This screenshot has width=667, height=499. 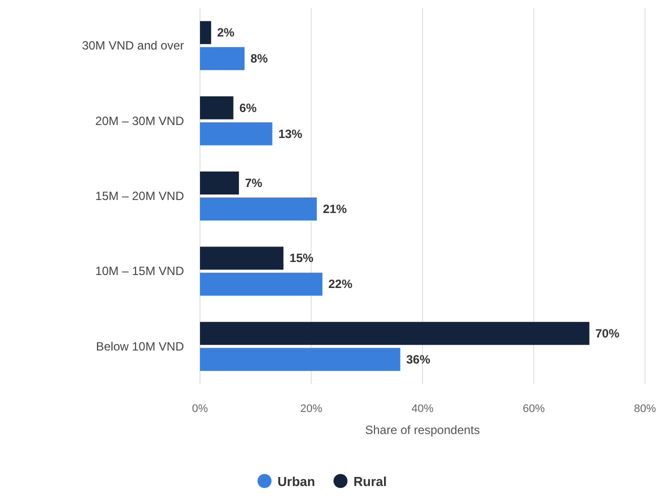 What do you see at coordinates (139, 121) in the screenshot?
I see `y-tick-label: 20M – 30M VND` at bounding box center [139, 121].